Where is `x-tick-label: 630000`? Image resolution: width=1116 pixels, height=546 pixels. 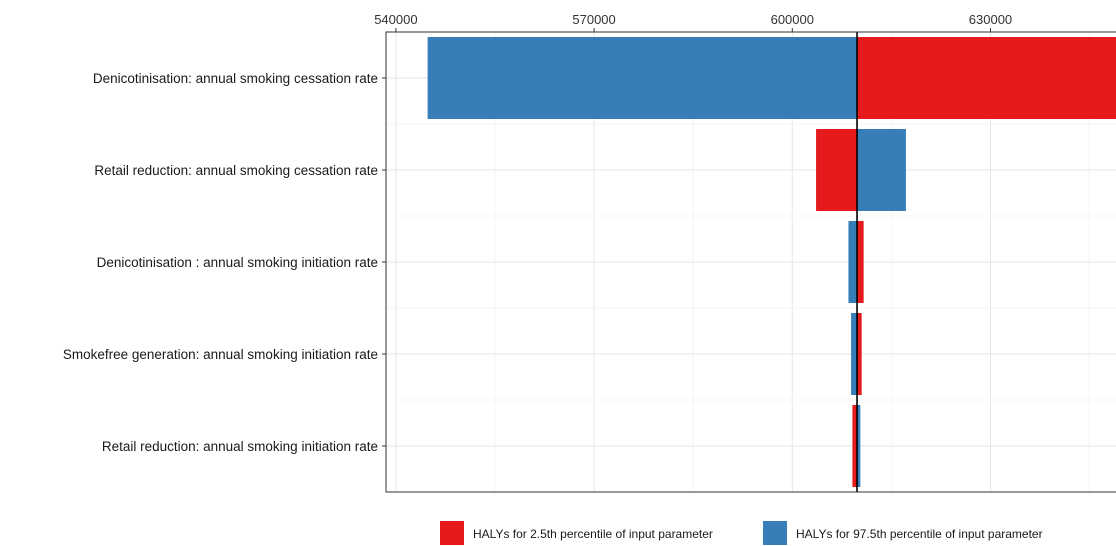 x-tick-label: 630000 is located at coordinates (990, 19).